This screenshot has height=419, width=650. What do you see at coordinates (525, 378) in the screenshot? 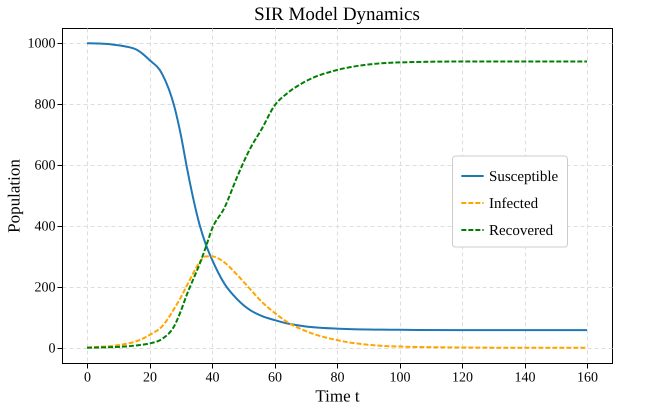
I see `x-tick-label: 140` at bounding box center [525, 378].